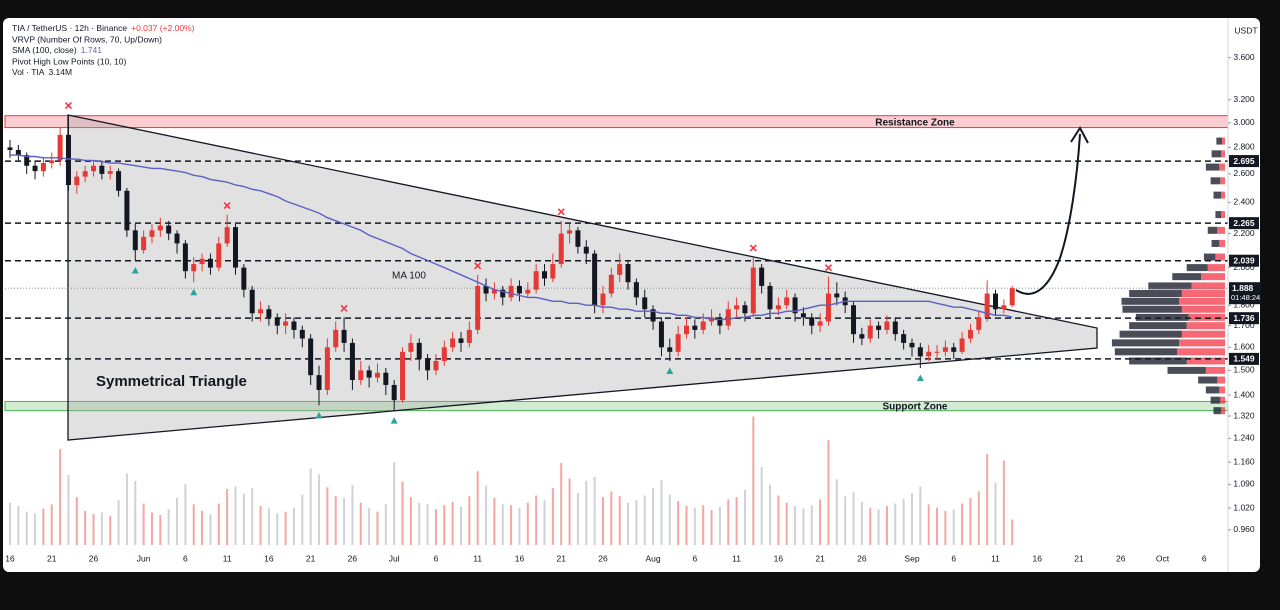 This screenshot has height=610, width=1280. What do you see at coordinates (1079, 135) in the screenshot?
I see `arrow-head` at bounding box center [1079, 135].